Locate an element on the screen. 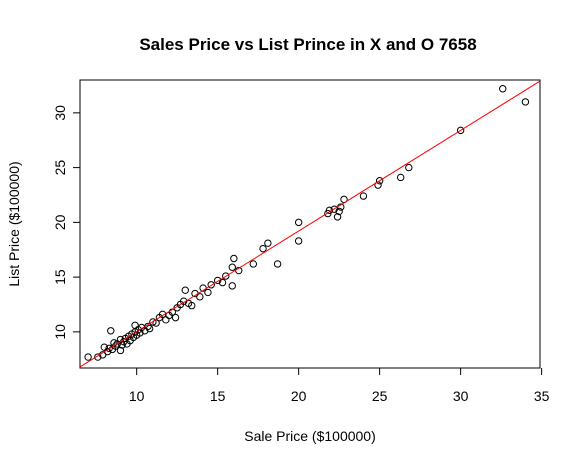  x-tick-label: 10 is located at coordinates (137, 396).